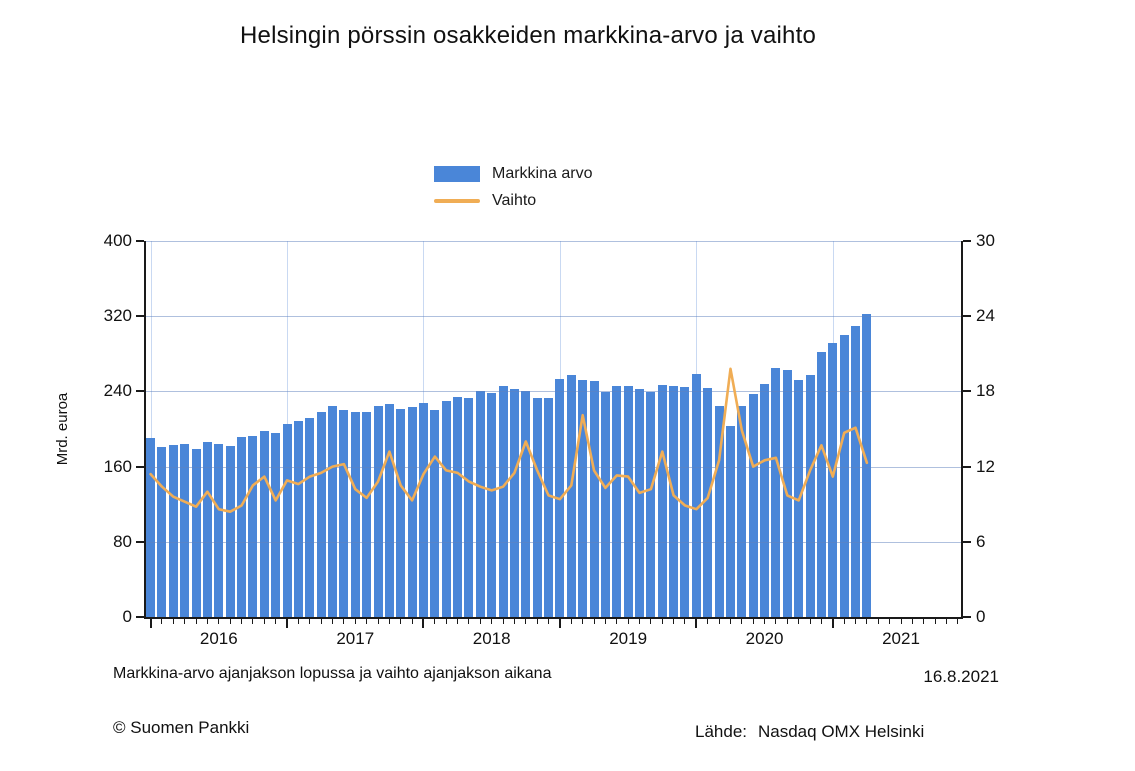 This screenshot has width=1135, height=771. What do you see at coordinates (764, 638) in the screenshot?
I see `x-axis-year-label: 2020` at bounding box center [764, 638].